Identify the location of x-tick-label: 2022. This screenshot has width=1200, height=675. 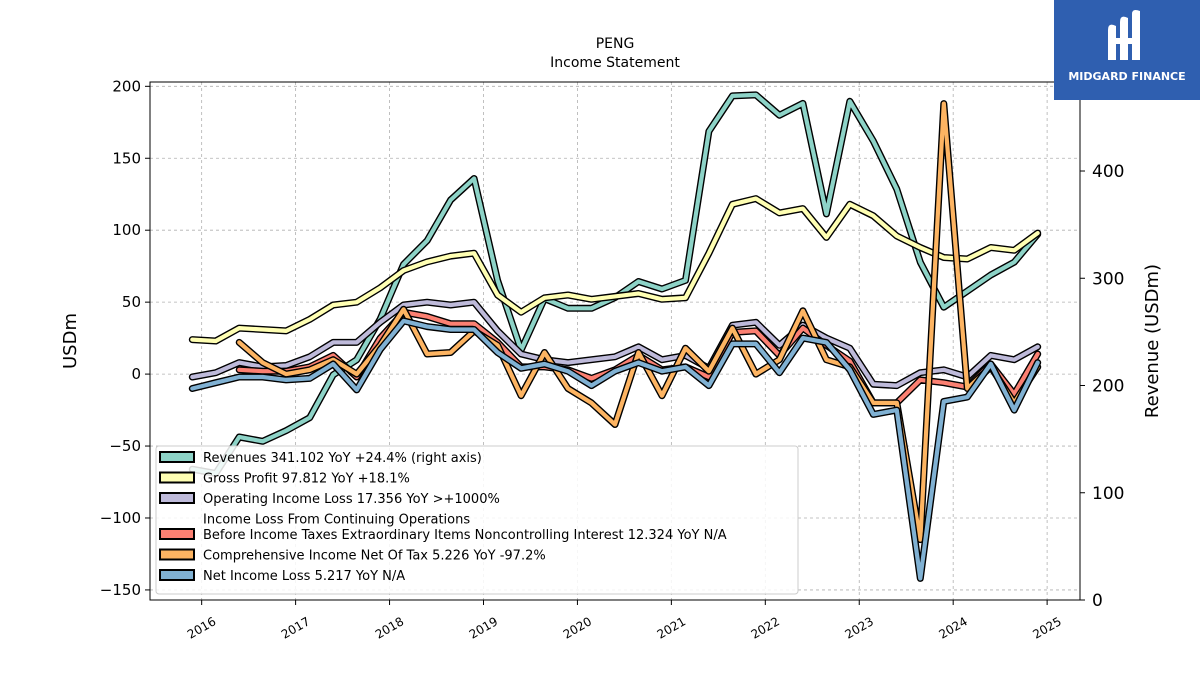
(765, 627).